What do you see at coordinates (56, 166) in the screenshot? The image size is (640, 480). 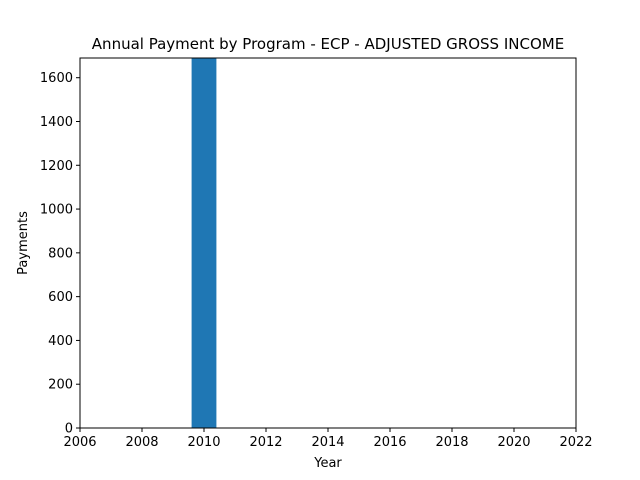 I see `y-tick-label-1200: 1200` at bounding box center [56, 166].